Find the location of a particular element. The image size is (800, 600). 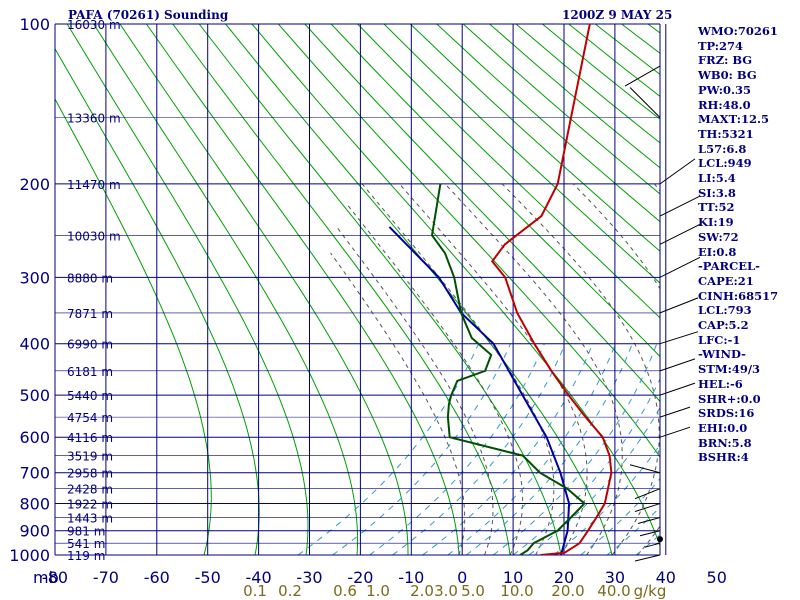

parcel-line is located at coordinates (479, 390).